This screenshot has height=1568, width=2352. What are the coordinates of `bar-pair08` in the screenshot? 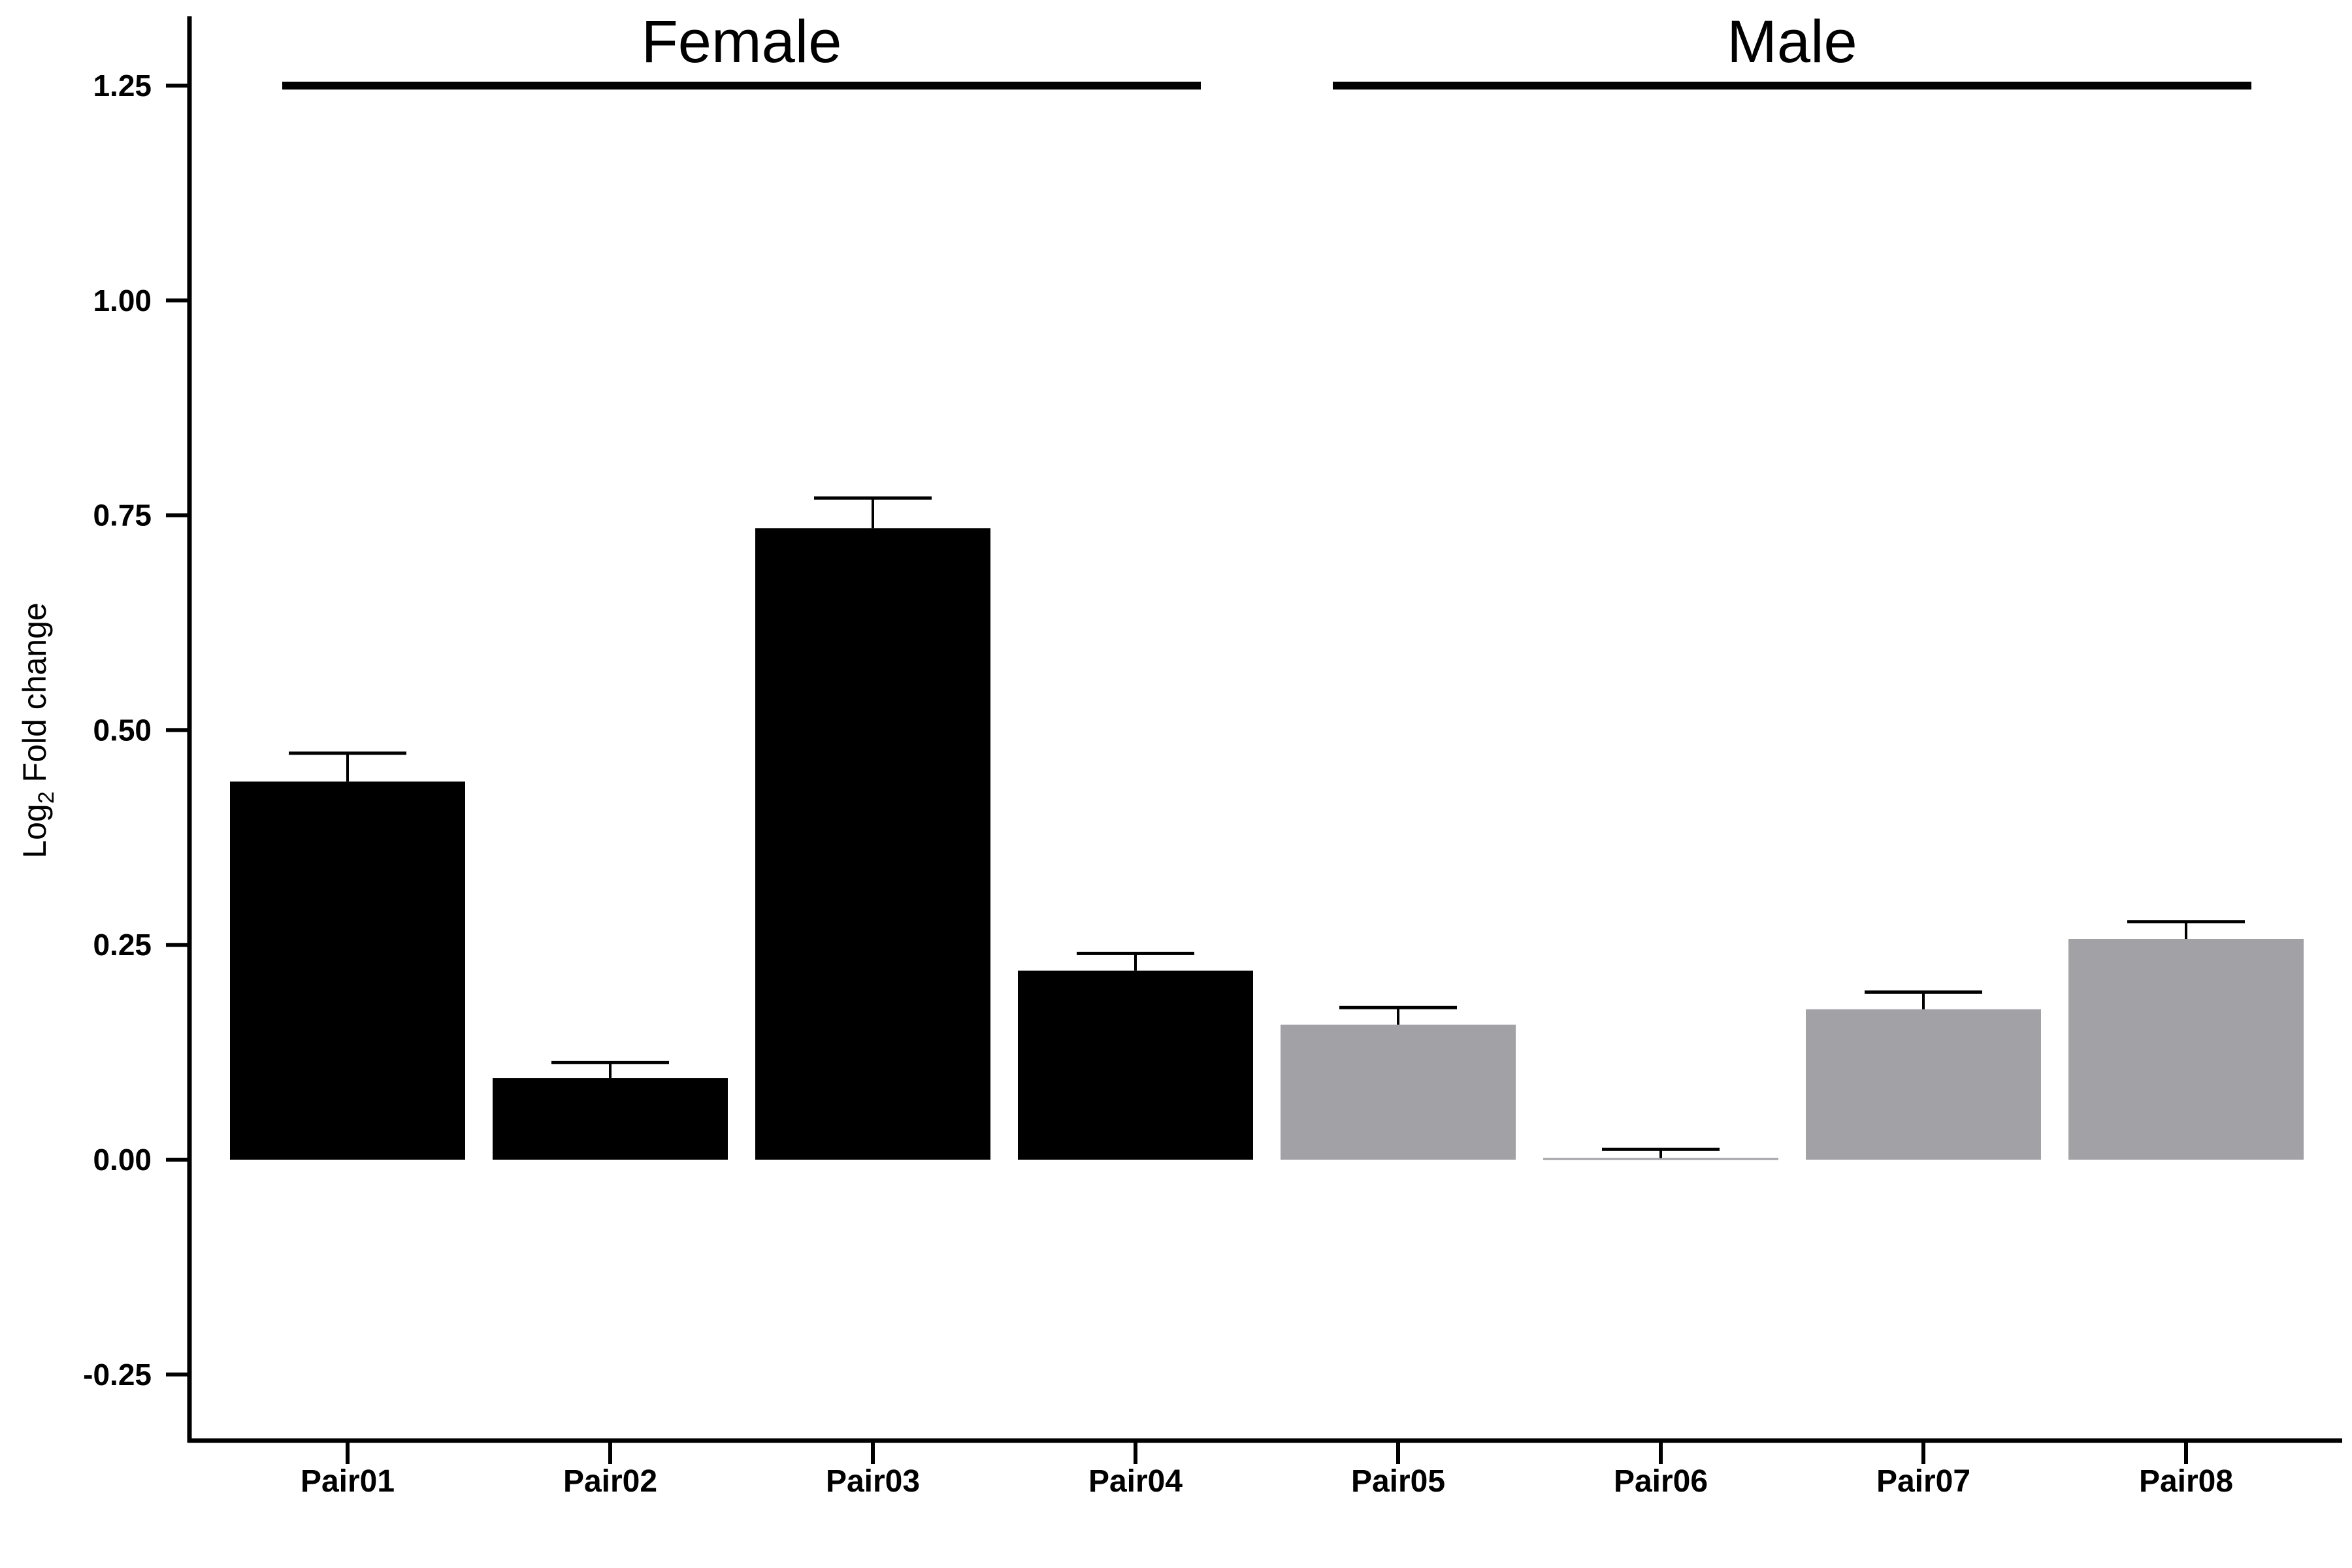 It's located at (2186, 1049).